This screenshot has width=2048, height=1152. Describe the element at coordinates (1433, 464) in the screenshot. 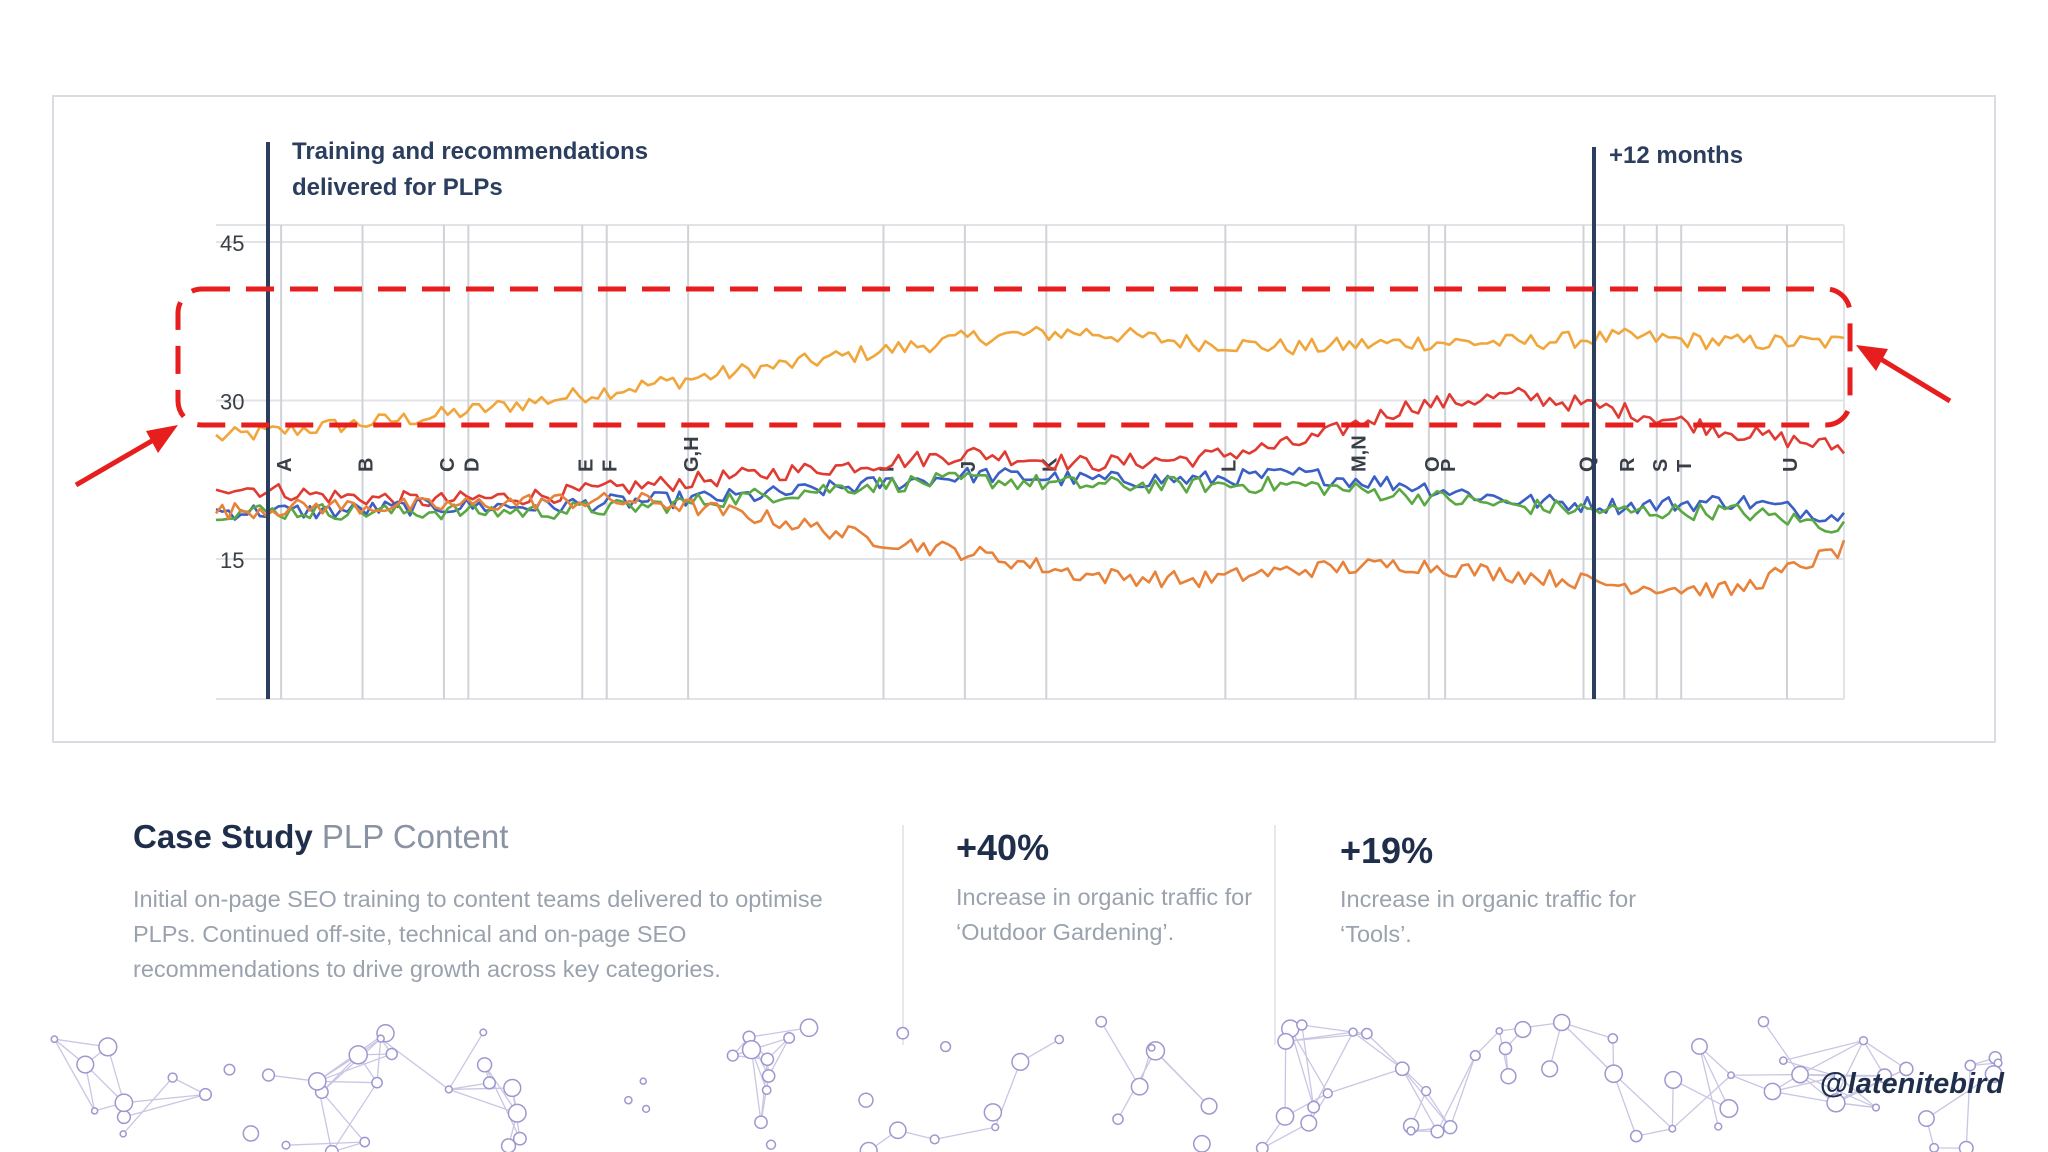

I see `event-marker-label: O` at that location.